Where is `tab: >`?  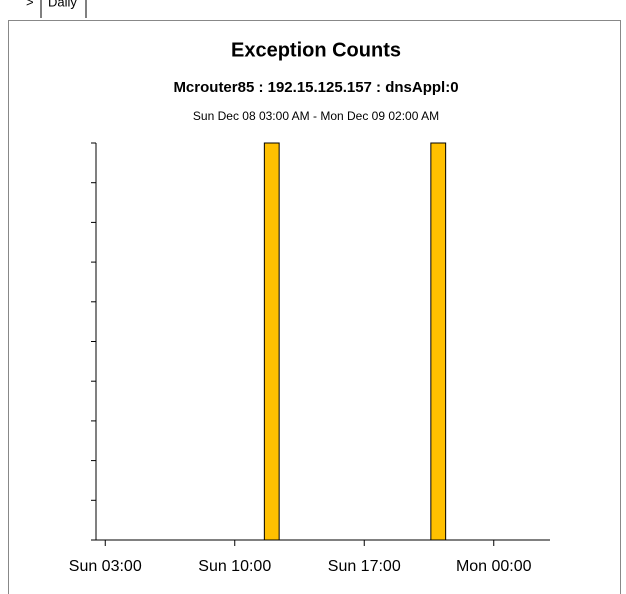 tab: > is located at coordinates (30, 4).